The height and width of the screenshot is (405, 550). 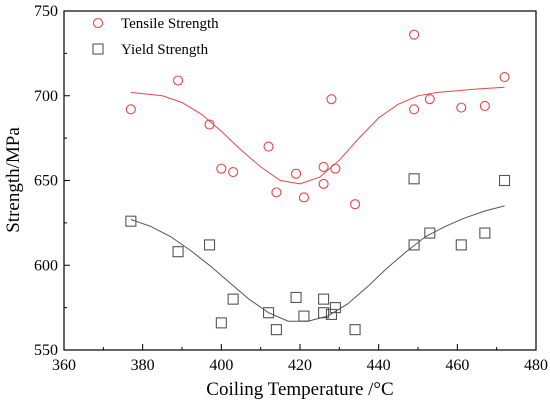 What do you see at coordinates (457, 365) in the screenshot?
I see `x-tick-label: 460` at bounding box center [457, 365].